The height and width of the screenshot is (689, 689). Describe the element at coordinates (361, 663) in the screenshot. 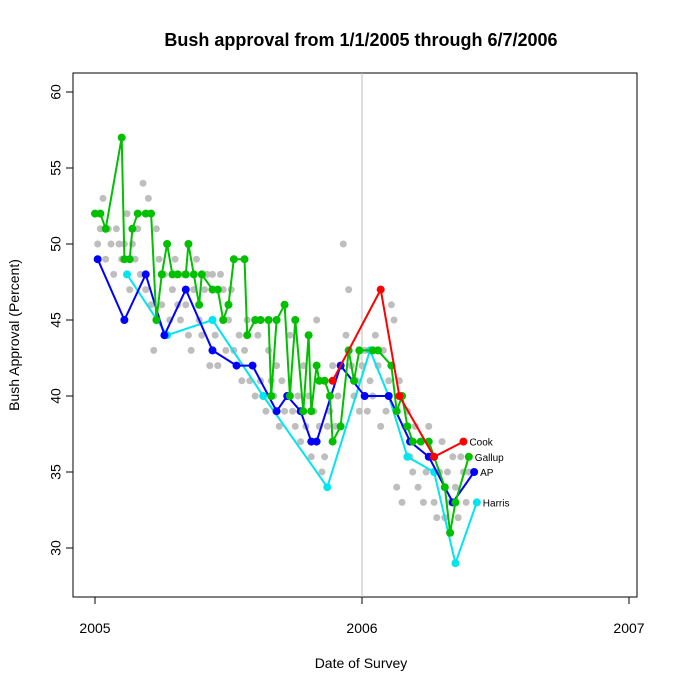

I see `x-axis-label: Date of Survey` at that location.